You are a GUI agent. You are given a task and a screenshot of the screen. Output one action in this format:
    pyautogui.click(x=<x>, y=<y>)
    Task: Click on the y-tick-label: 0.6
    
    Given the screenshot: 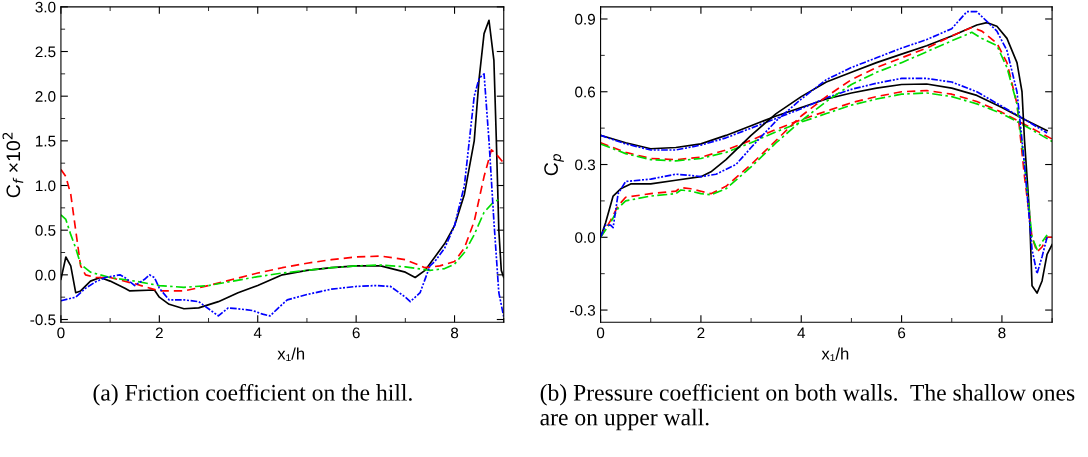 What is the action you would take?
    pyautogui.click(x=585, y=92)
    